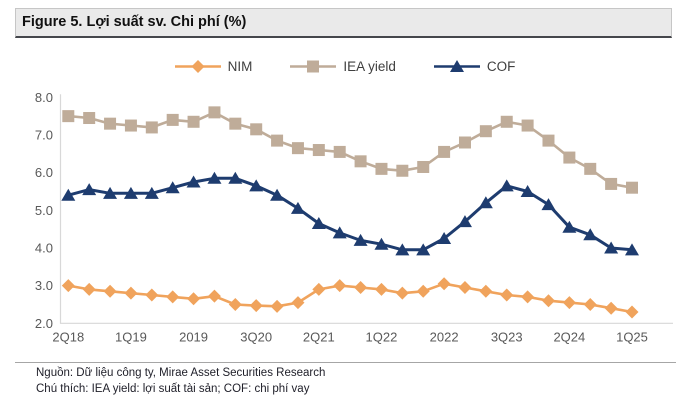  What do you see at coordinates (507, 336) in the screenshot?
I see `svg-text: 3Q23` at bounding box center [507, 336].